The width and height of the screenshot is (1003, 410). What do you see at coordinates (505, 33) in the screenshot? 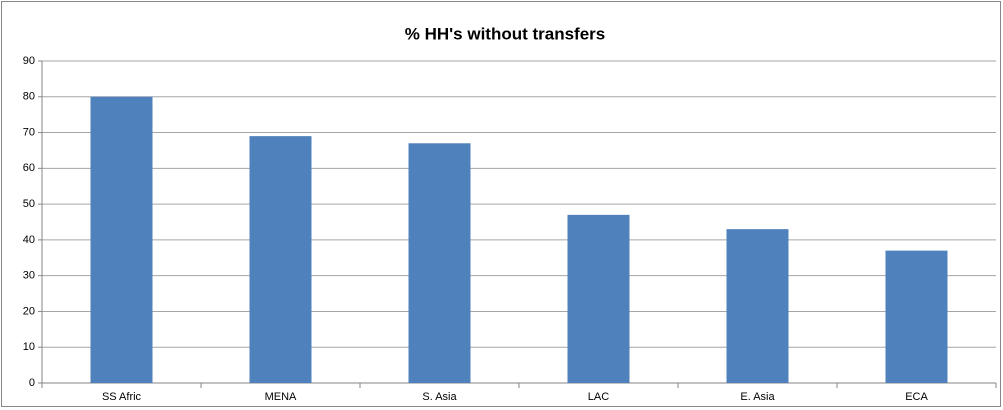
I see `chart-title: % HH's without transfers` at bounding box center [505, 33].